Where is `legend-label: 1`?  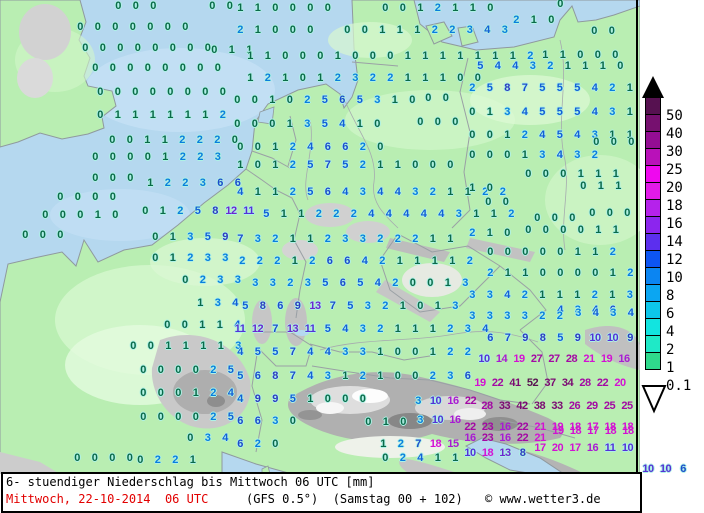 legend-label: 1 is located at coordinates (670, 368).